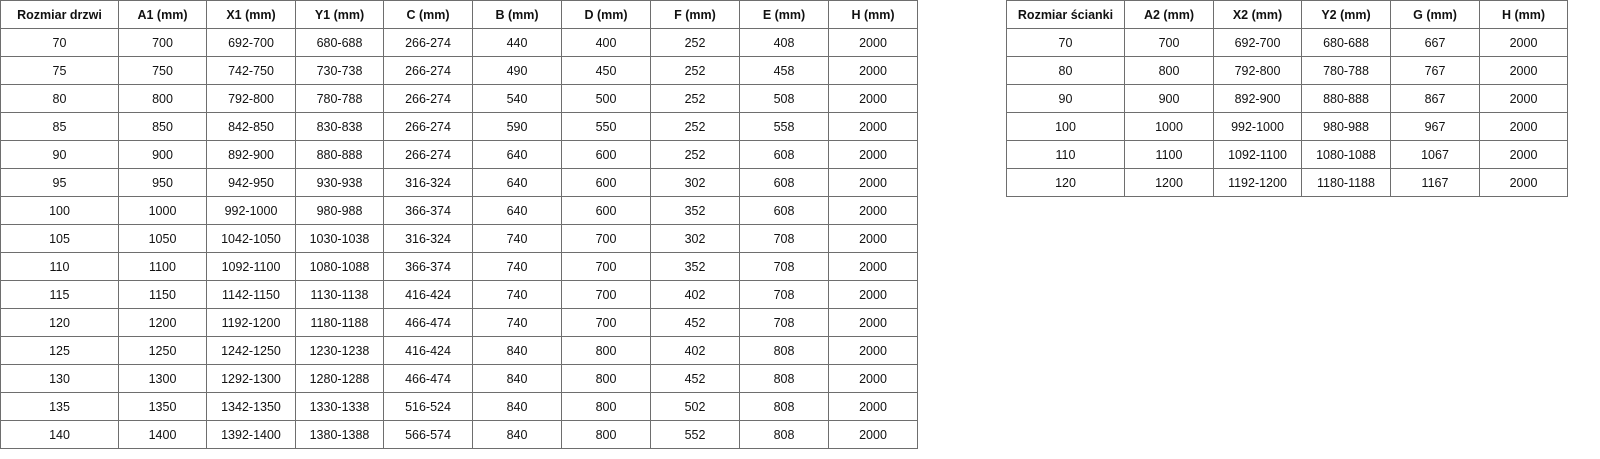 Image resolution: width=1600 pixels, height=459 pixels. What do you see at coordinates (339, 98) in the screenshot?
I see `door-table-cell: 780-788` at bounding box center [339, 98].